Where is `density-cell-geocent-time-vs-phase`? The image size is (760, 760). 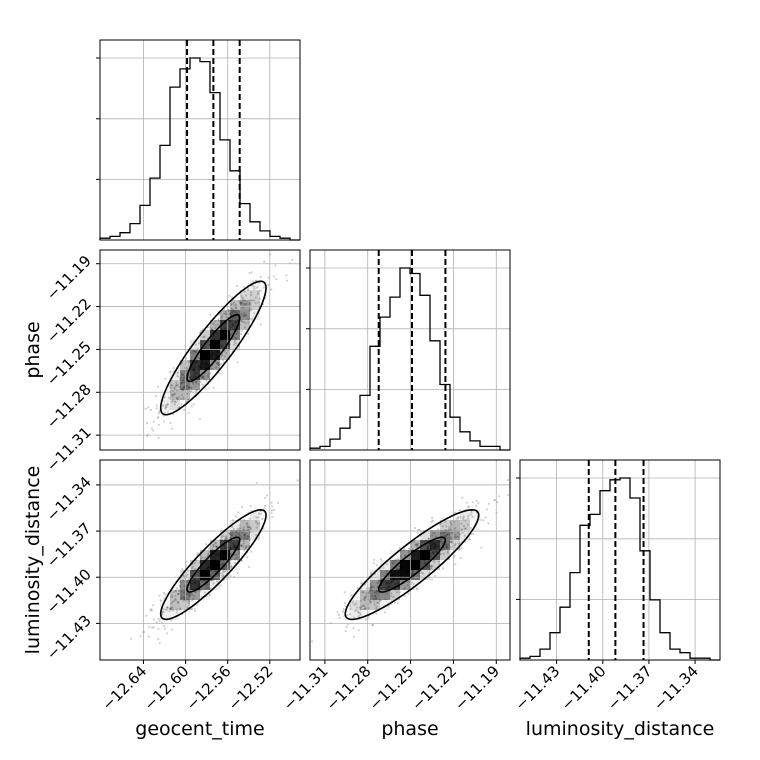
density-cell-geocent-time-vs-phase is located at coordinates (245, 325).